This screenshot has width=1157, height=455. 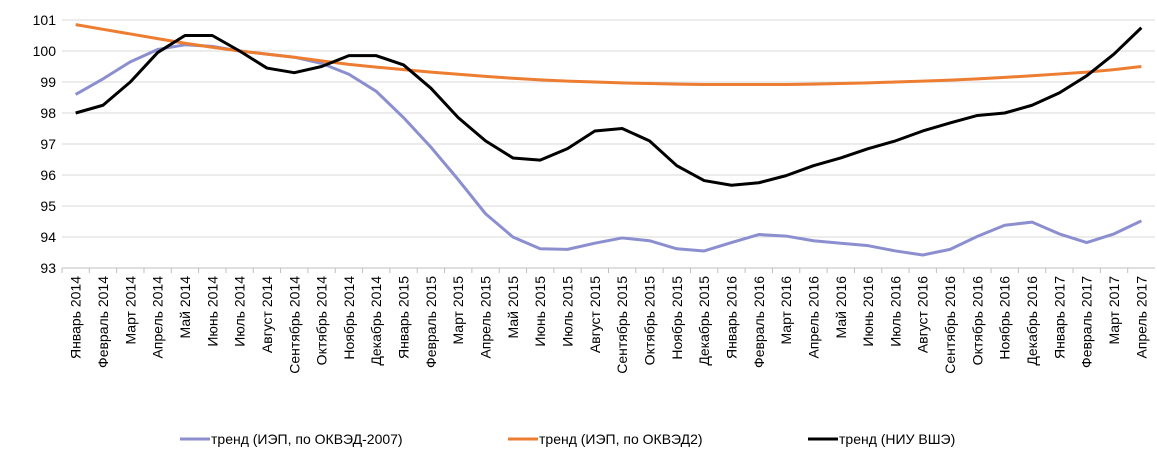 What do you see at coordinates (45, 20) in the screenshot?
I see `y-tick-label: 101` at bounding box center [45, 20].